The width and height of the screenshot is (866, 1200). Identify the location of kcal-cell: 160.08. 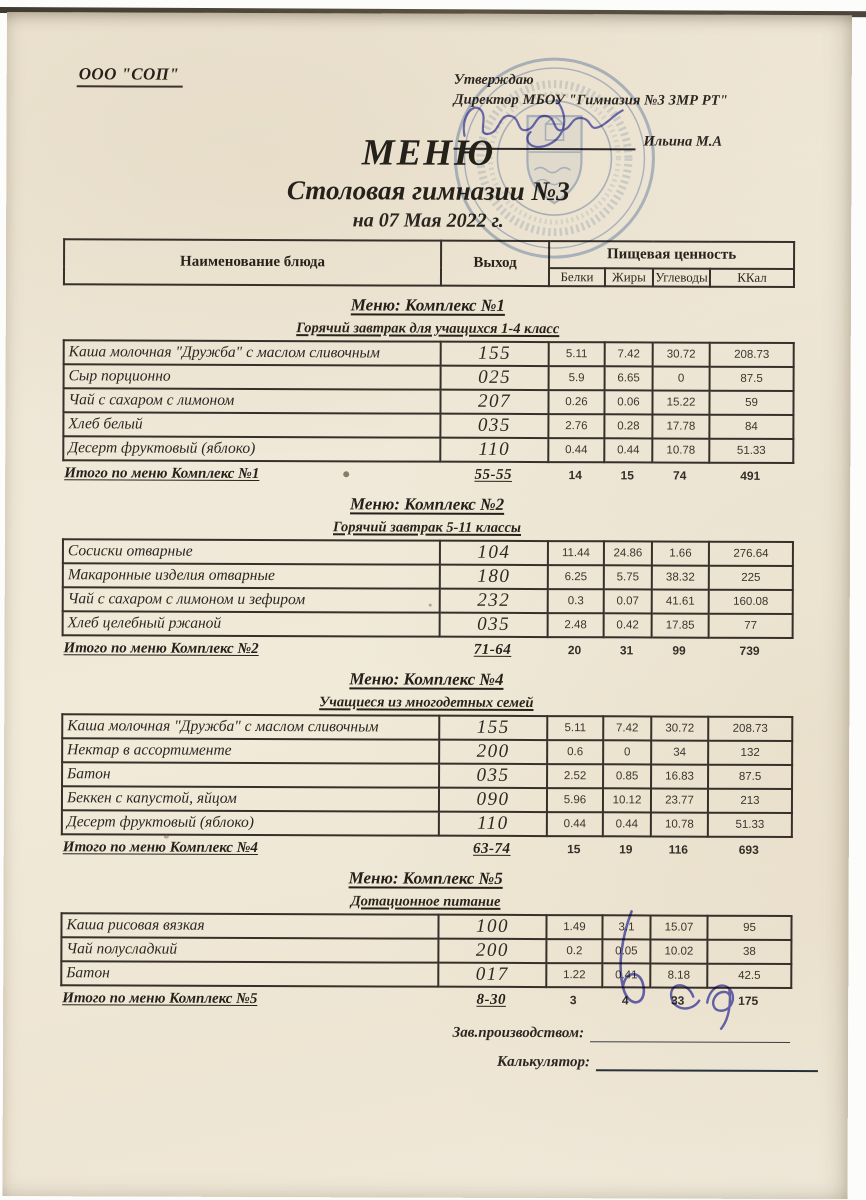
(750, 602).